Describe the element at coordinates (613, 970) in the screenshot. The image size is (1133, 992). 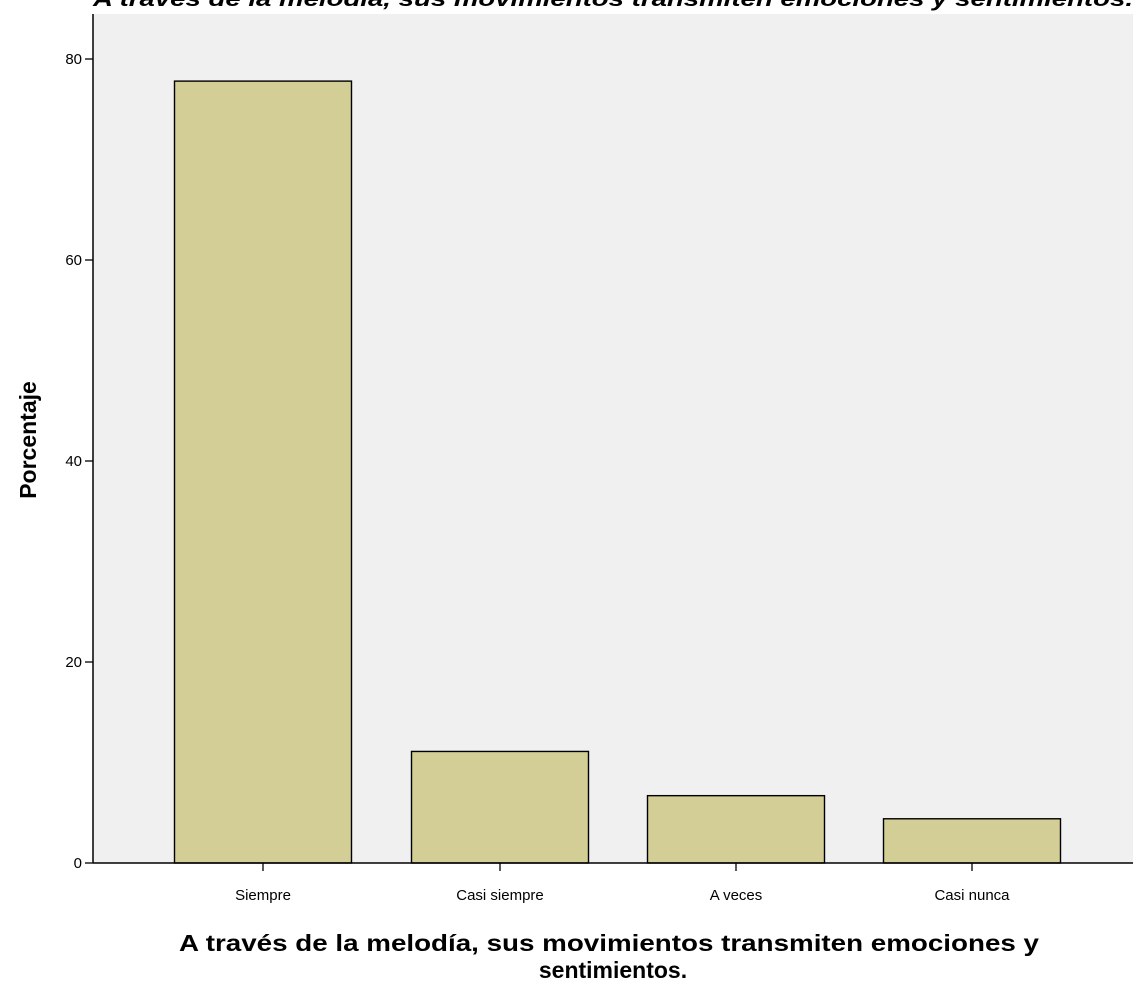
I see `x-axis-title-line-2: sentimientos.` at that location.